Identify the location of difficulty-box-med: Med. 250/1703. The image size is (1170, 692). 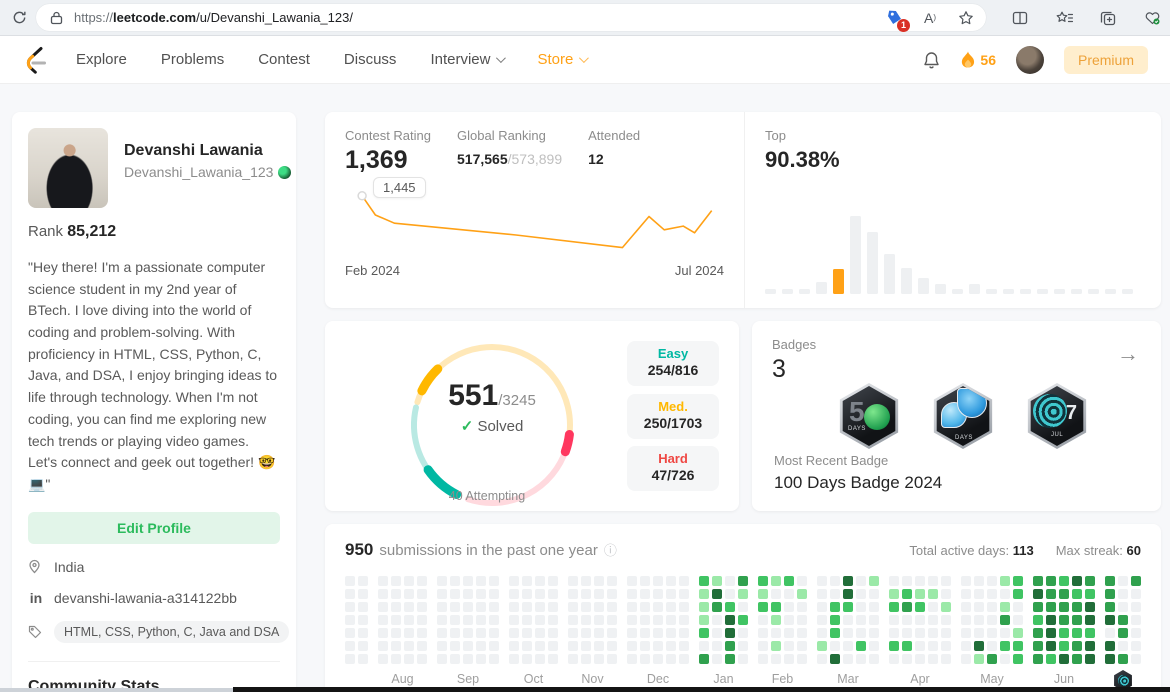
(673, 416).